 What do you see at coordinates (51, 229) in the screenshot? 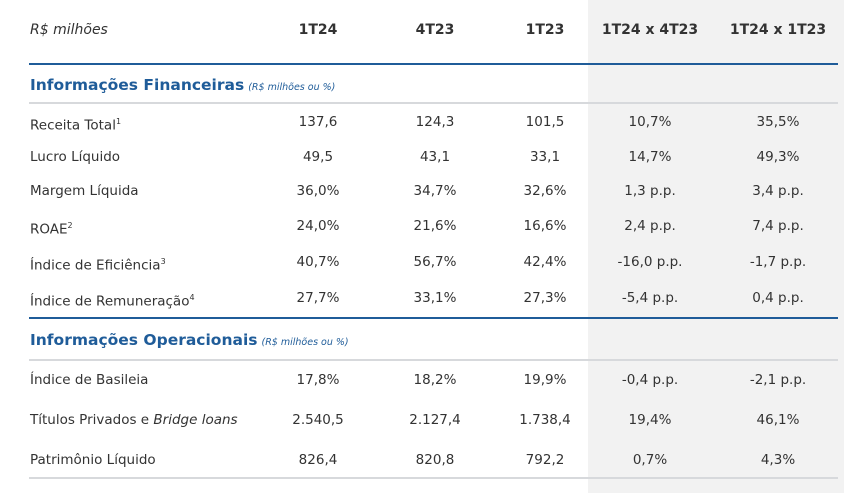
I see `row-label: ROAE2` at bounding box center [51, 229].